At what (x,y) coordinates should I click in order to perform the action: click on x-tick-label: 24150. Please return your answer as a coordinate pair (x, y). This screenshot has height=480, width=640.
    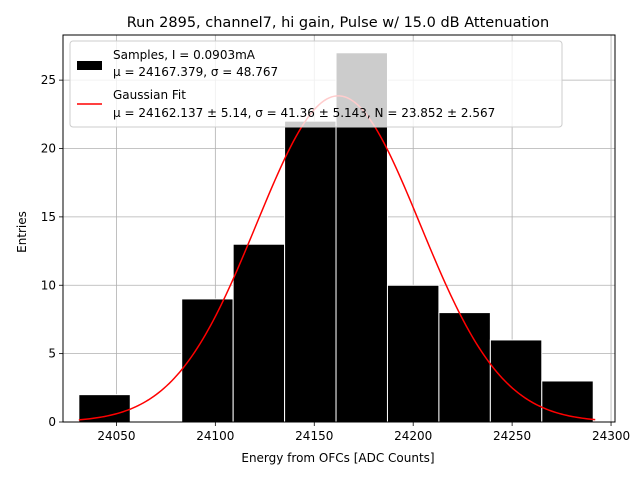
    Looking at the image, I should click on (314, 436).